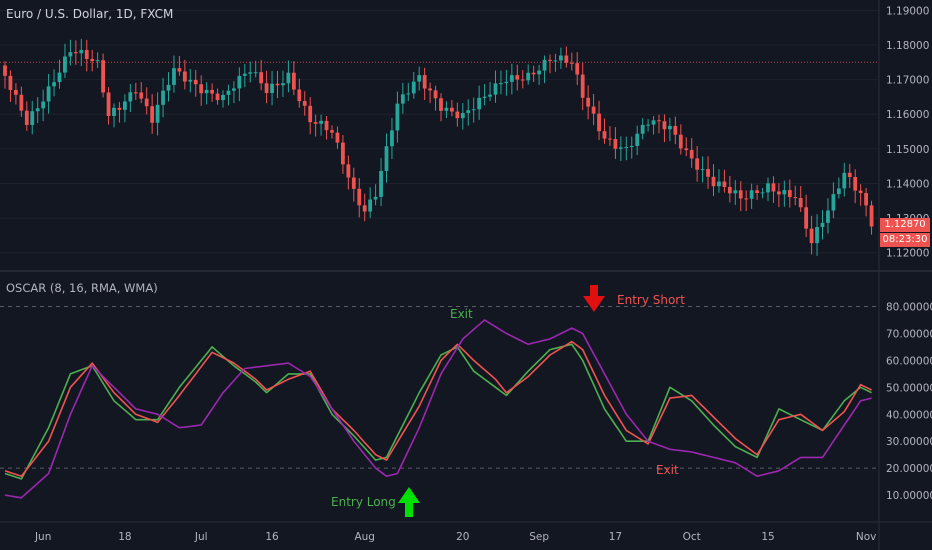  Describe the element at coordinates (692, 537) in the screenshot. I see `time-tick-label: Oct` at that location.